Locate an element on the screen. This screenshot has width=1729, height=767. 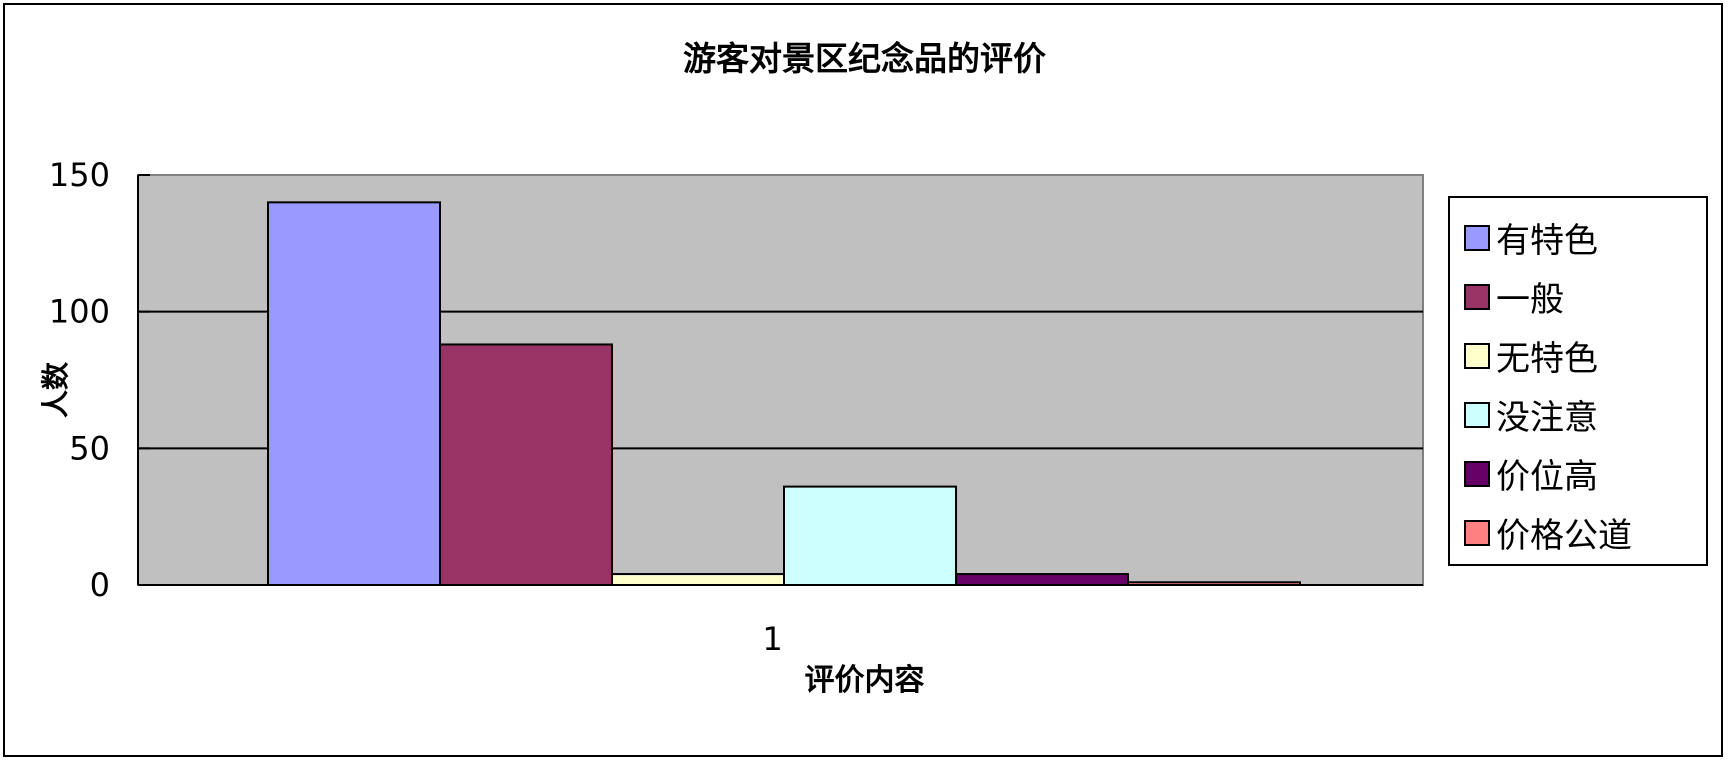
y-tick-label: 150 is located at coordinates (79, 175).